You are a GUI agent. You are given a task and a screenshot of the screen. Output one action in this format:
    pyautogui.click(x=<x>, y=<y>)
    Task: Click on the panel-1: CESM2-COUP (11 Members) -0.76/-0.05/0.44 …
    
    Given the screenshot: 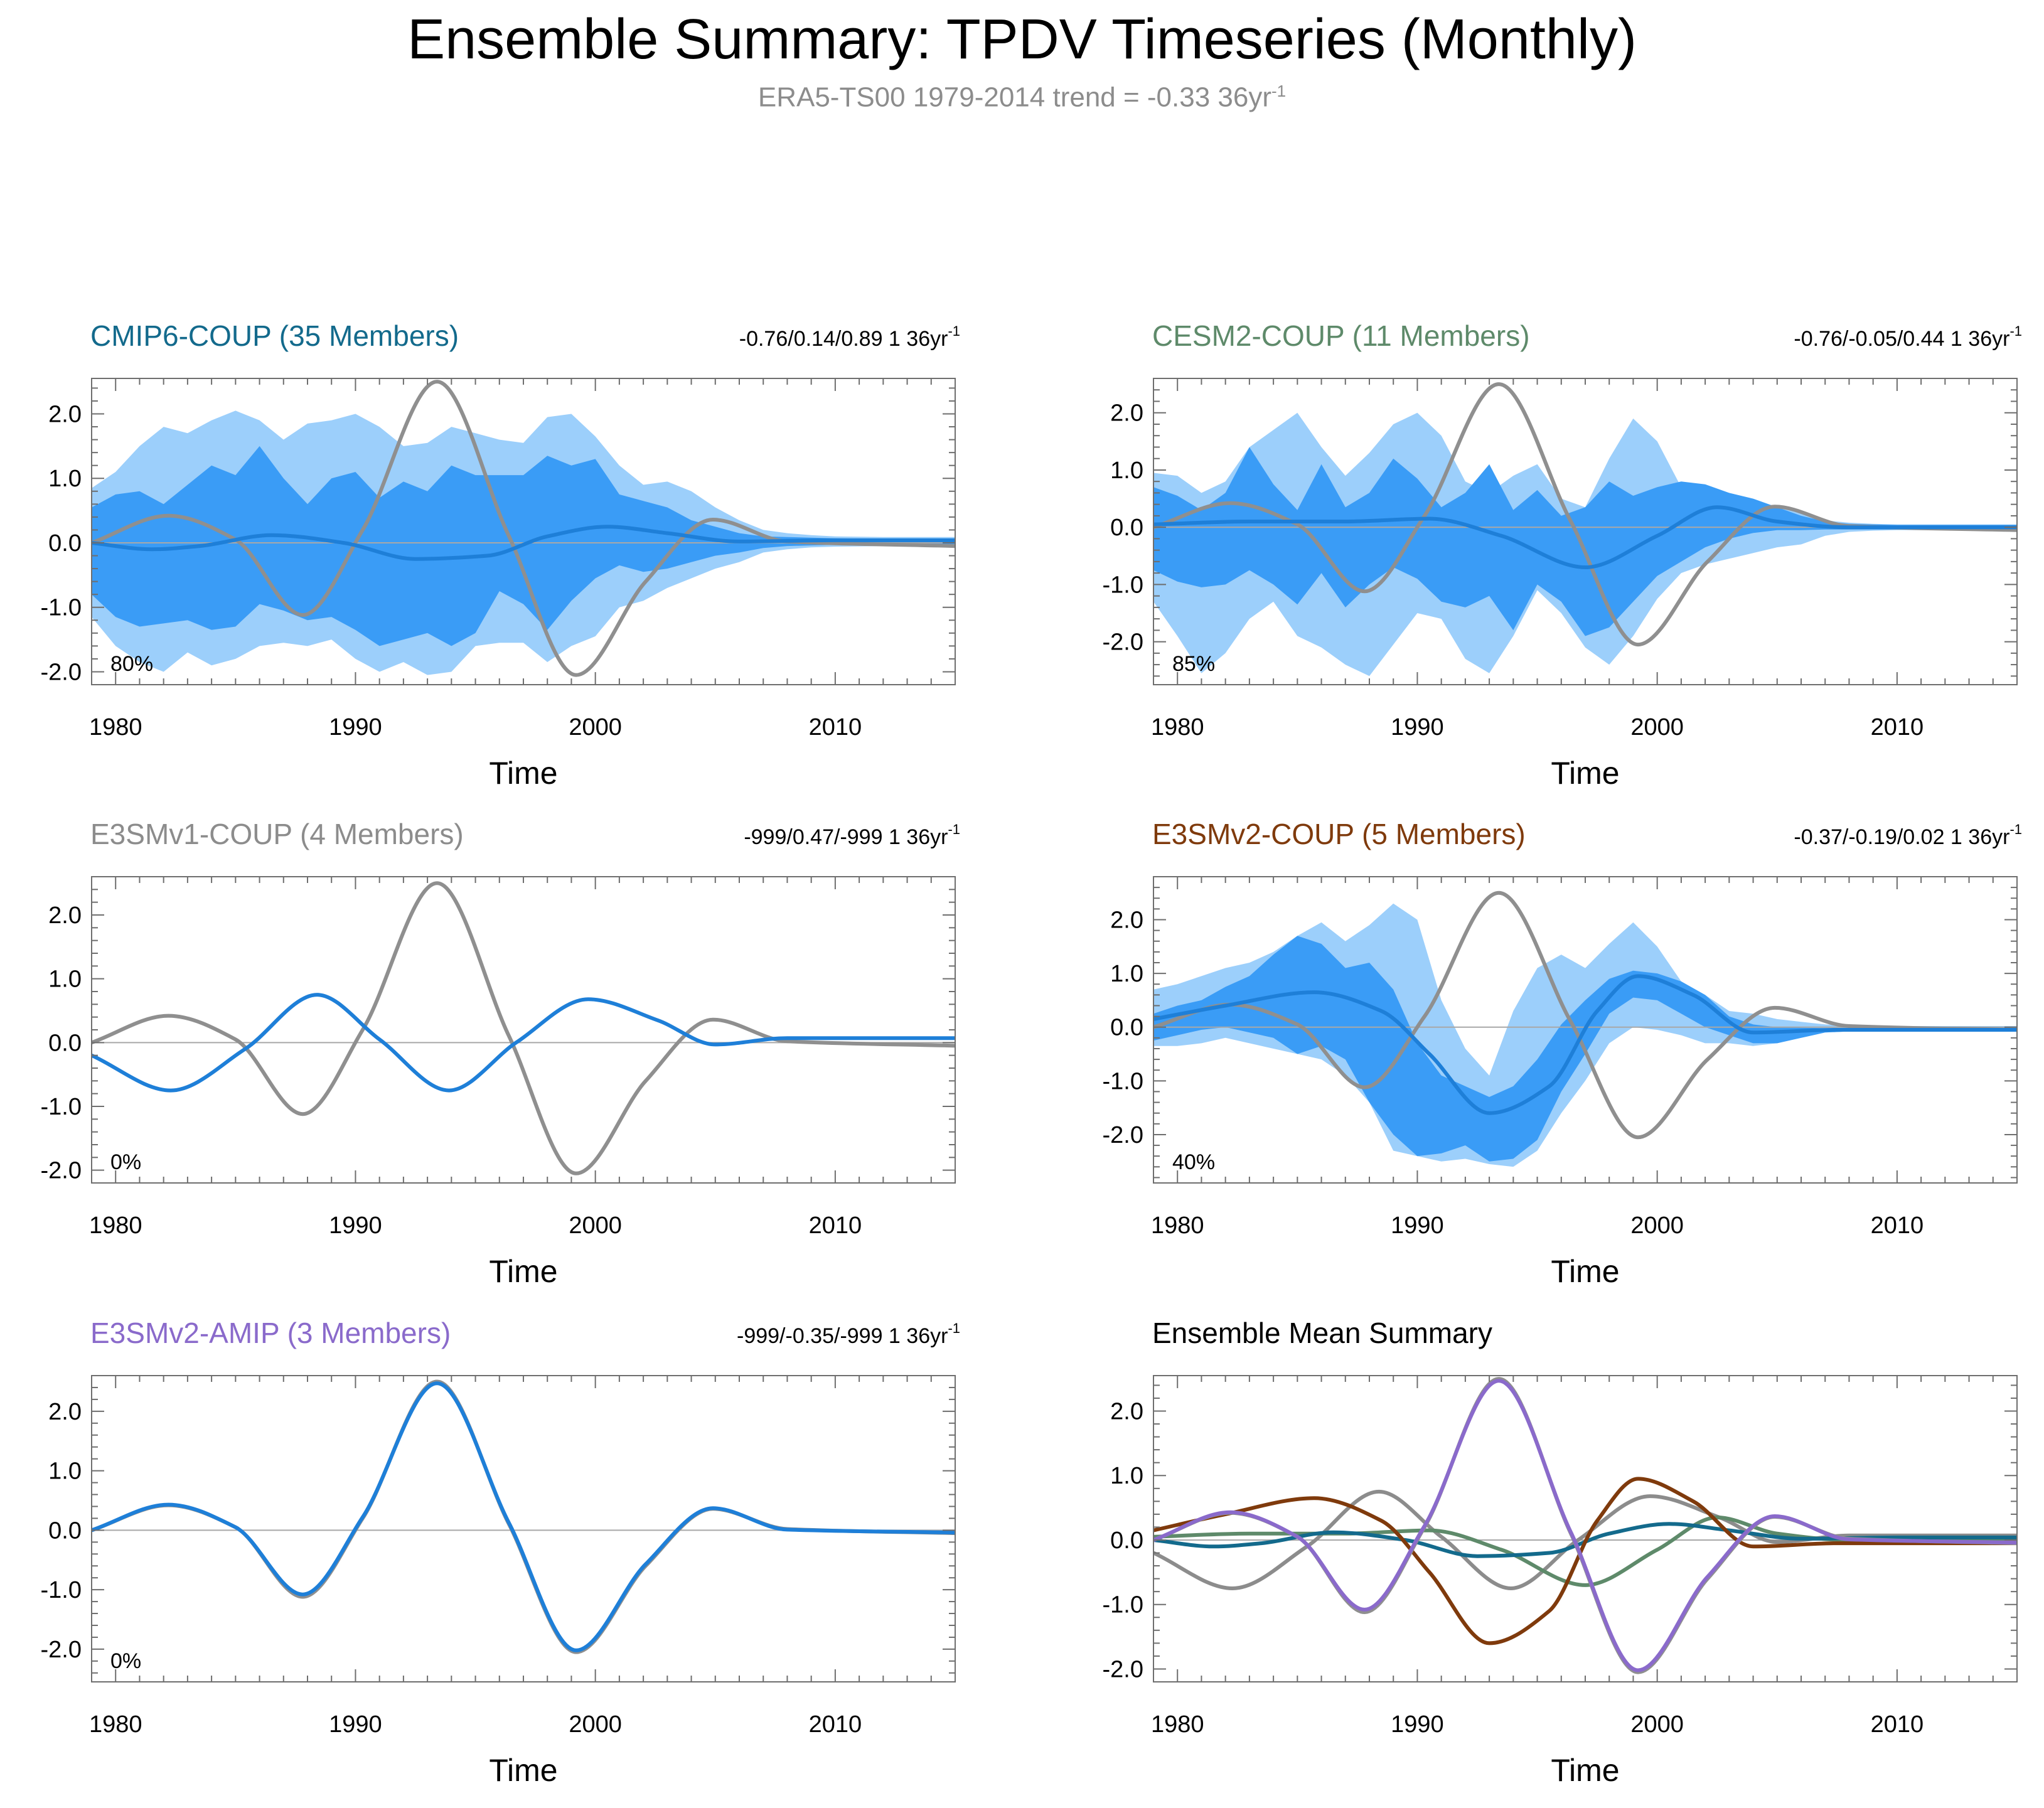 What is the action you would take?
    pyautogui.click(x=1562, y=555)
    